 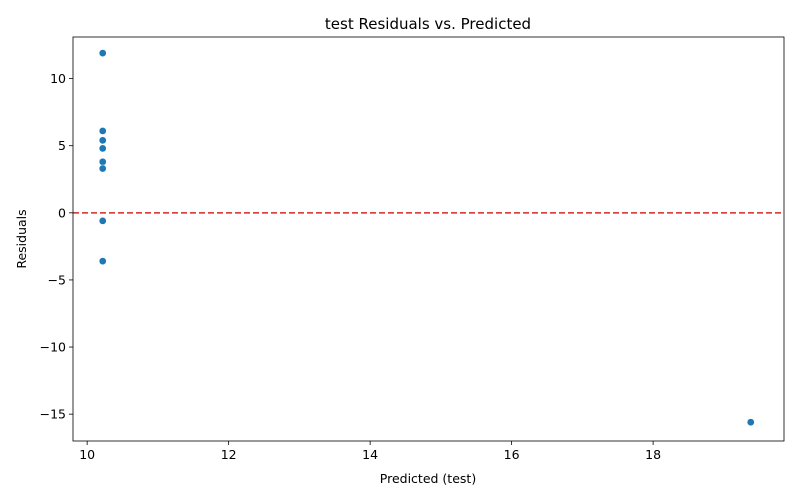 I want to click on x-axis-label: Predicted (test), so click(x=428, y=478).